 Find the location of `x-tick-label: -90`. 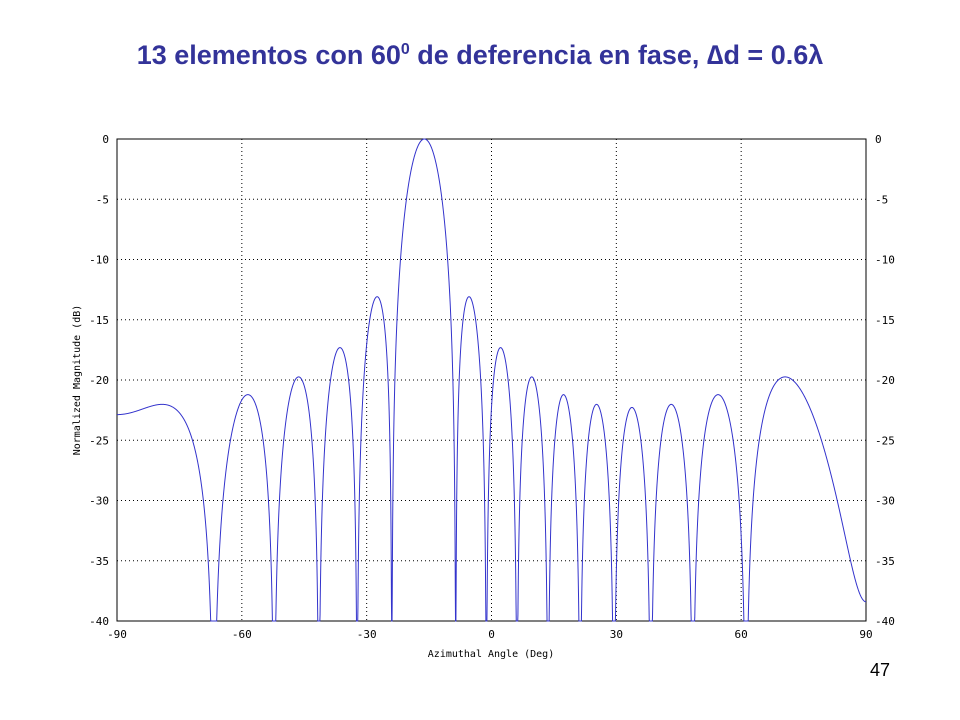

x-tick-label: -90 is located at coordinates (117, 634).